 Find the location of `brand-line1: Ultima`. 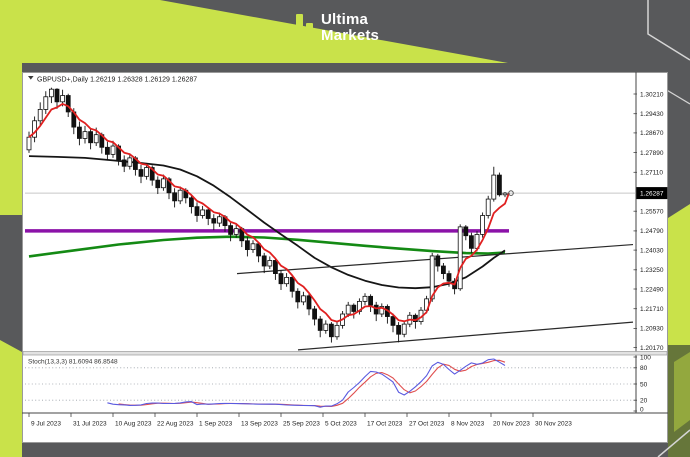

brand-line1: Ultima is located at coordinates (345, 19).